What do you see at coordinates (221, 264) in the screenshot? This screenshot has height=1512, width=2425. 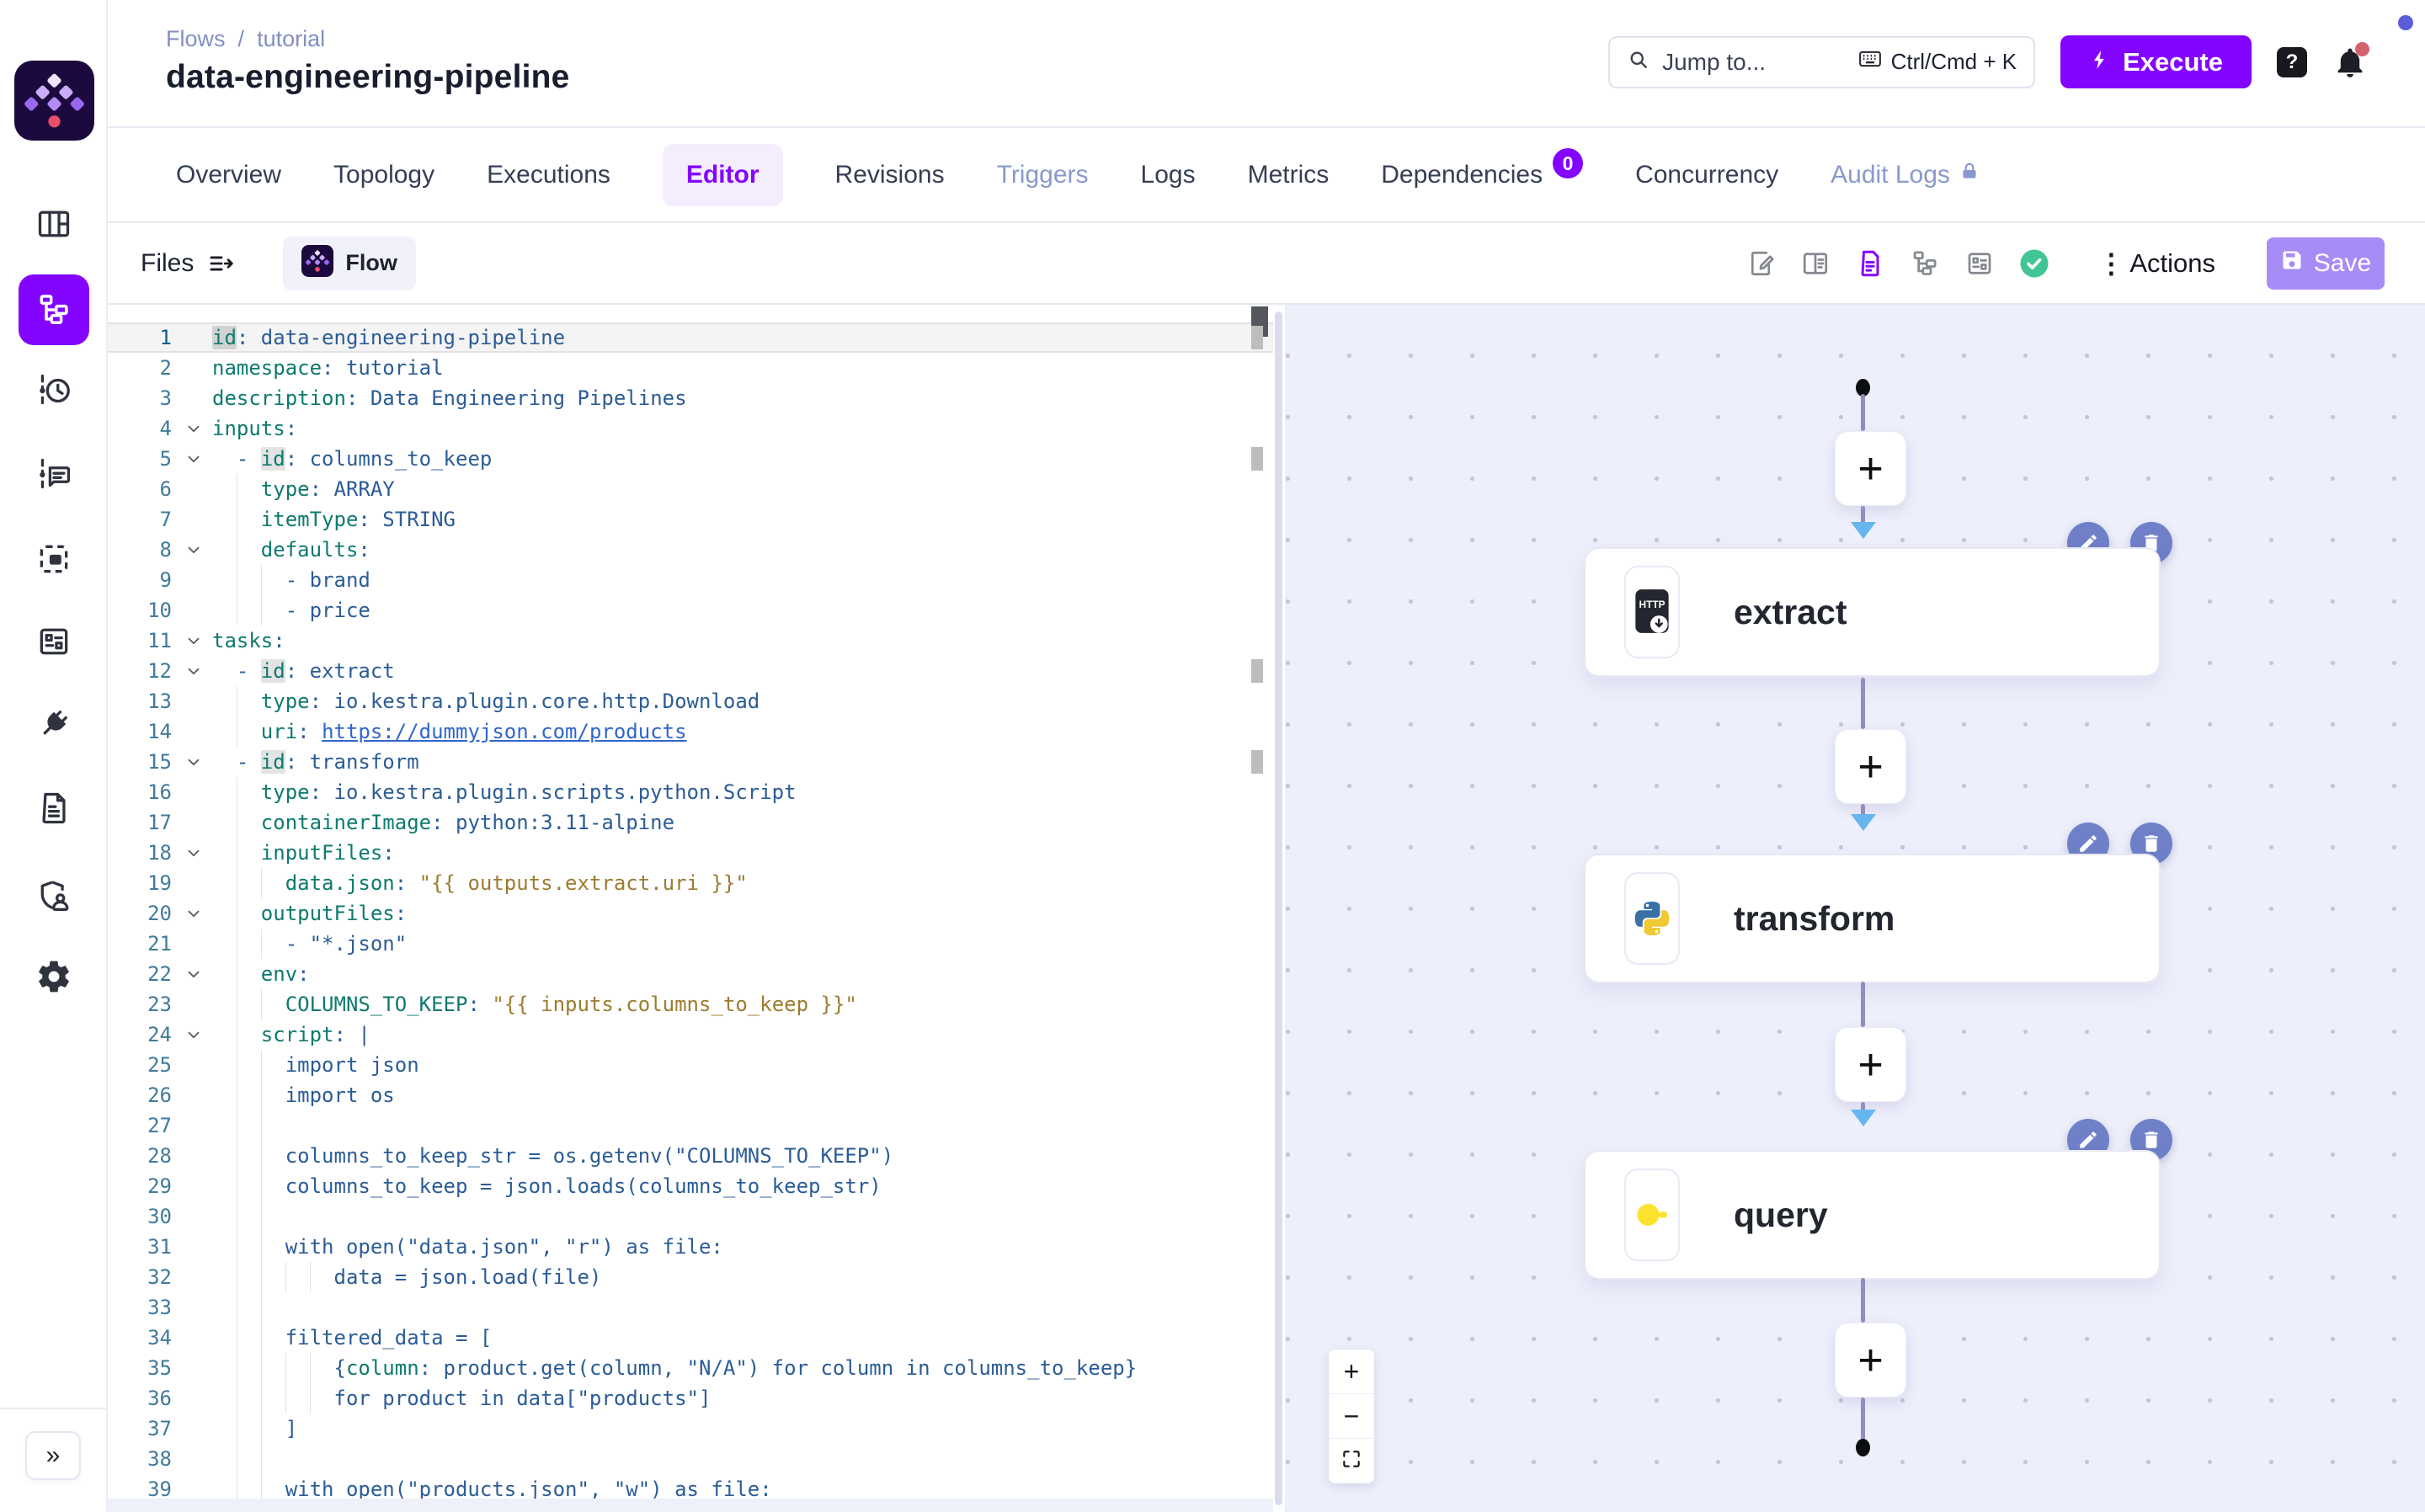 I see `files-expand-icon` at bounding box center [221, 264].